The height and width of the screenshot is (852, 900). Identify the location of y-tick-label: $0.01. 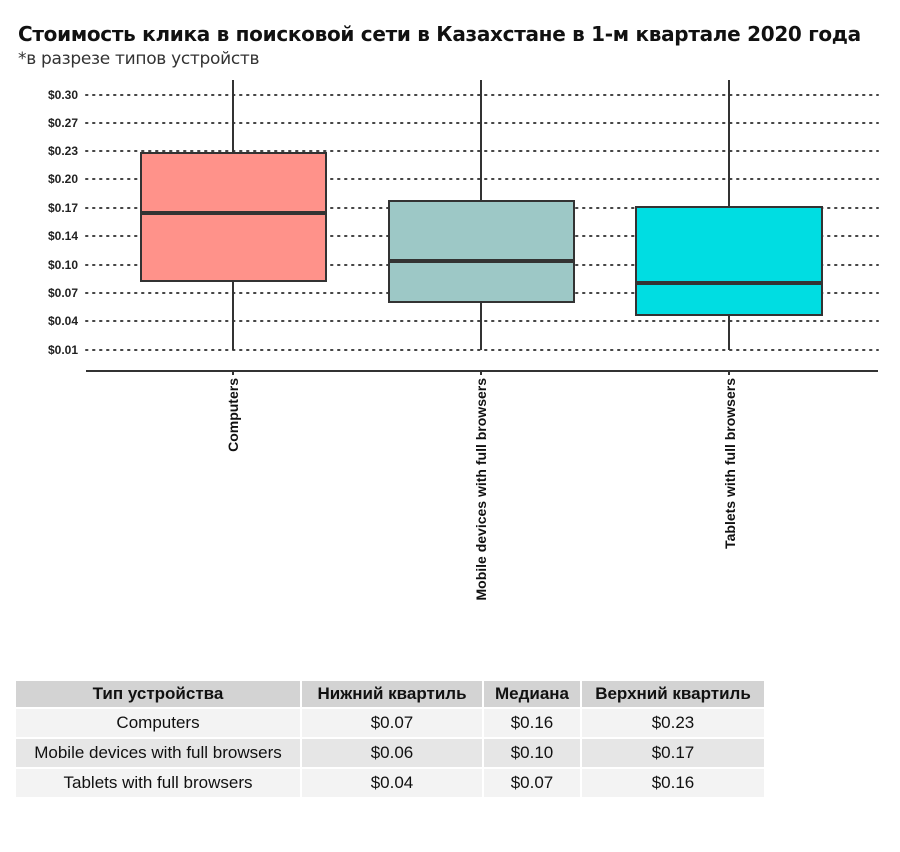
(63, 350).